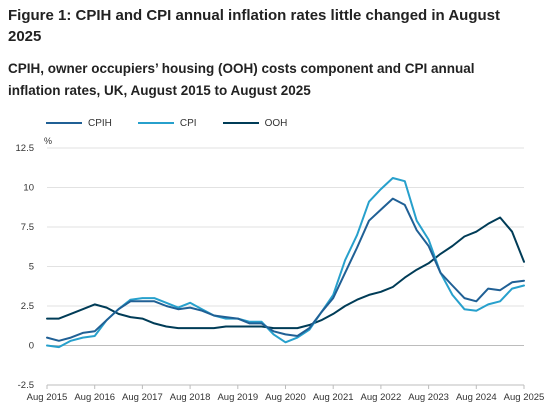  I want to click on legend-swatch-ooh, so click(240, 123).